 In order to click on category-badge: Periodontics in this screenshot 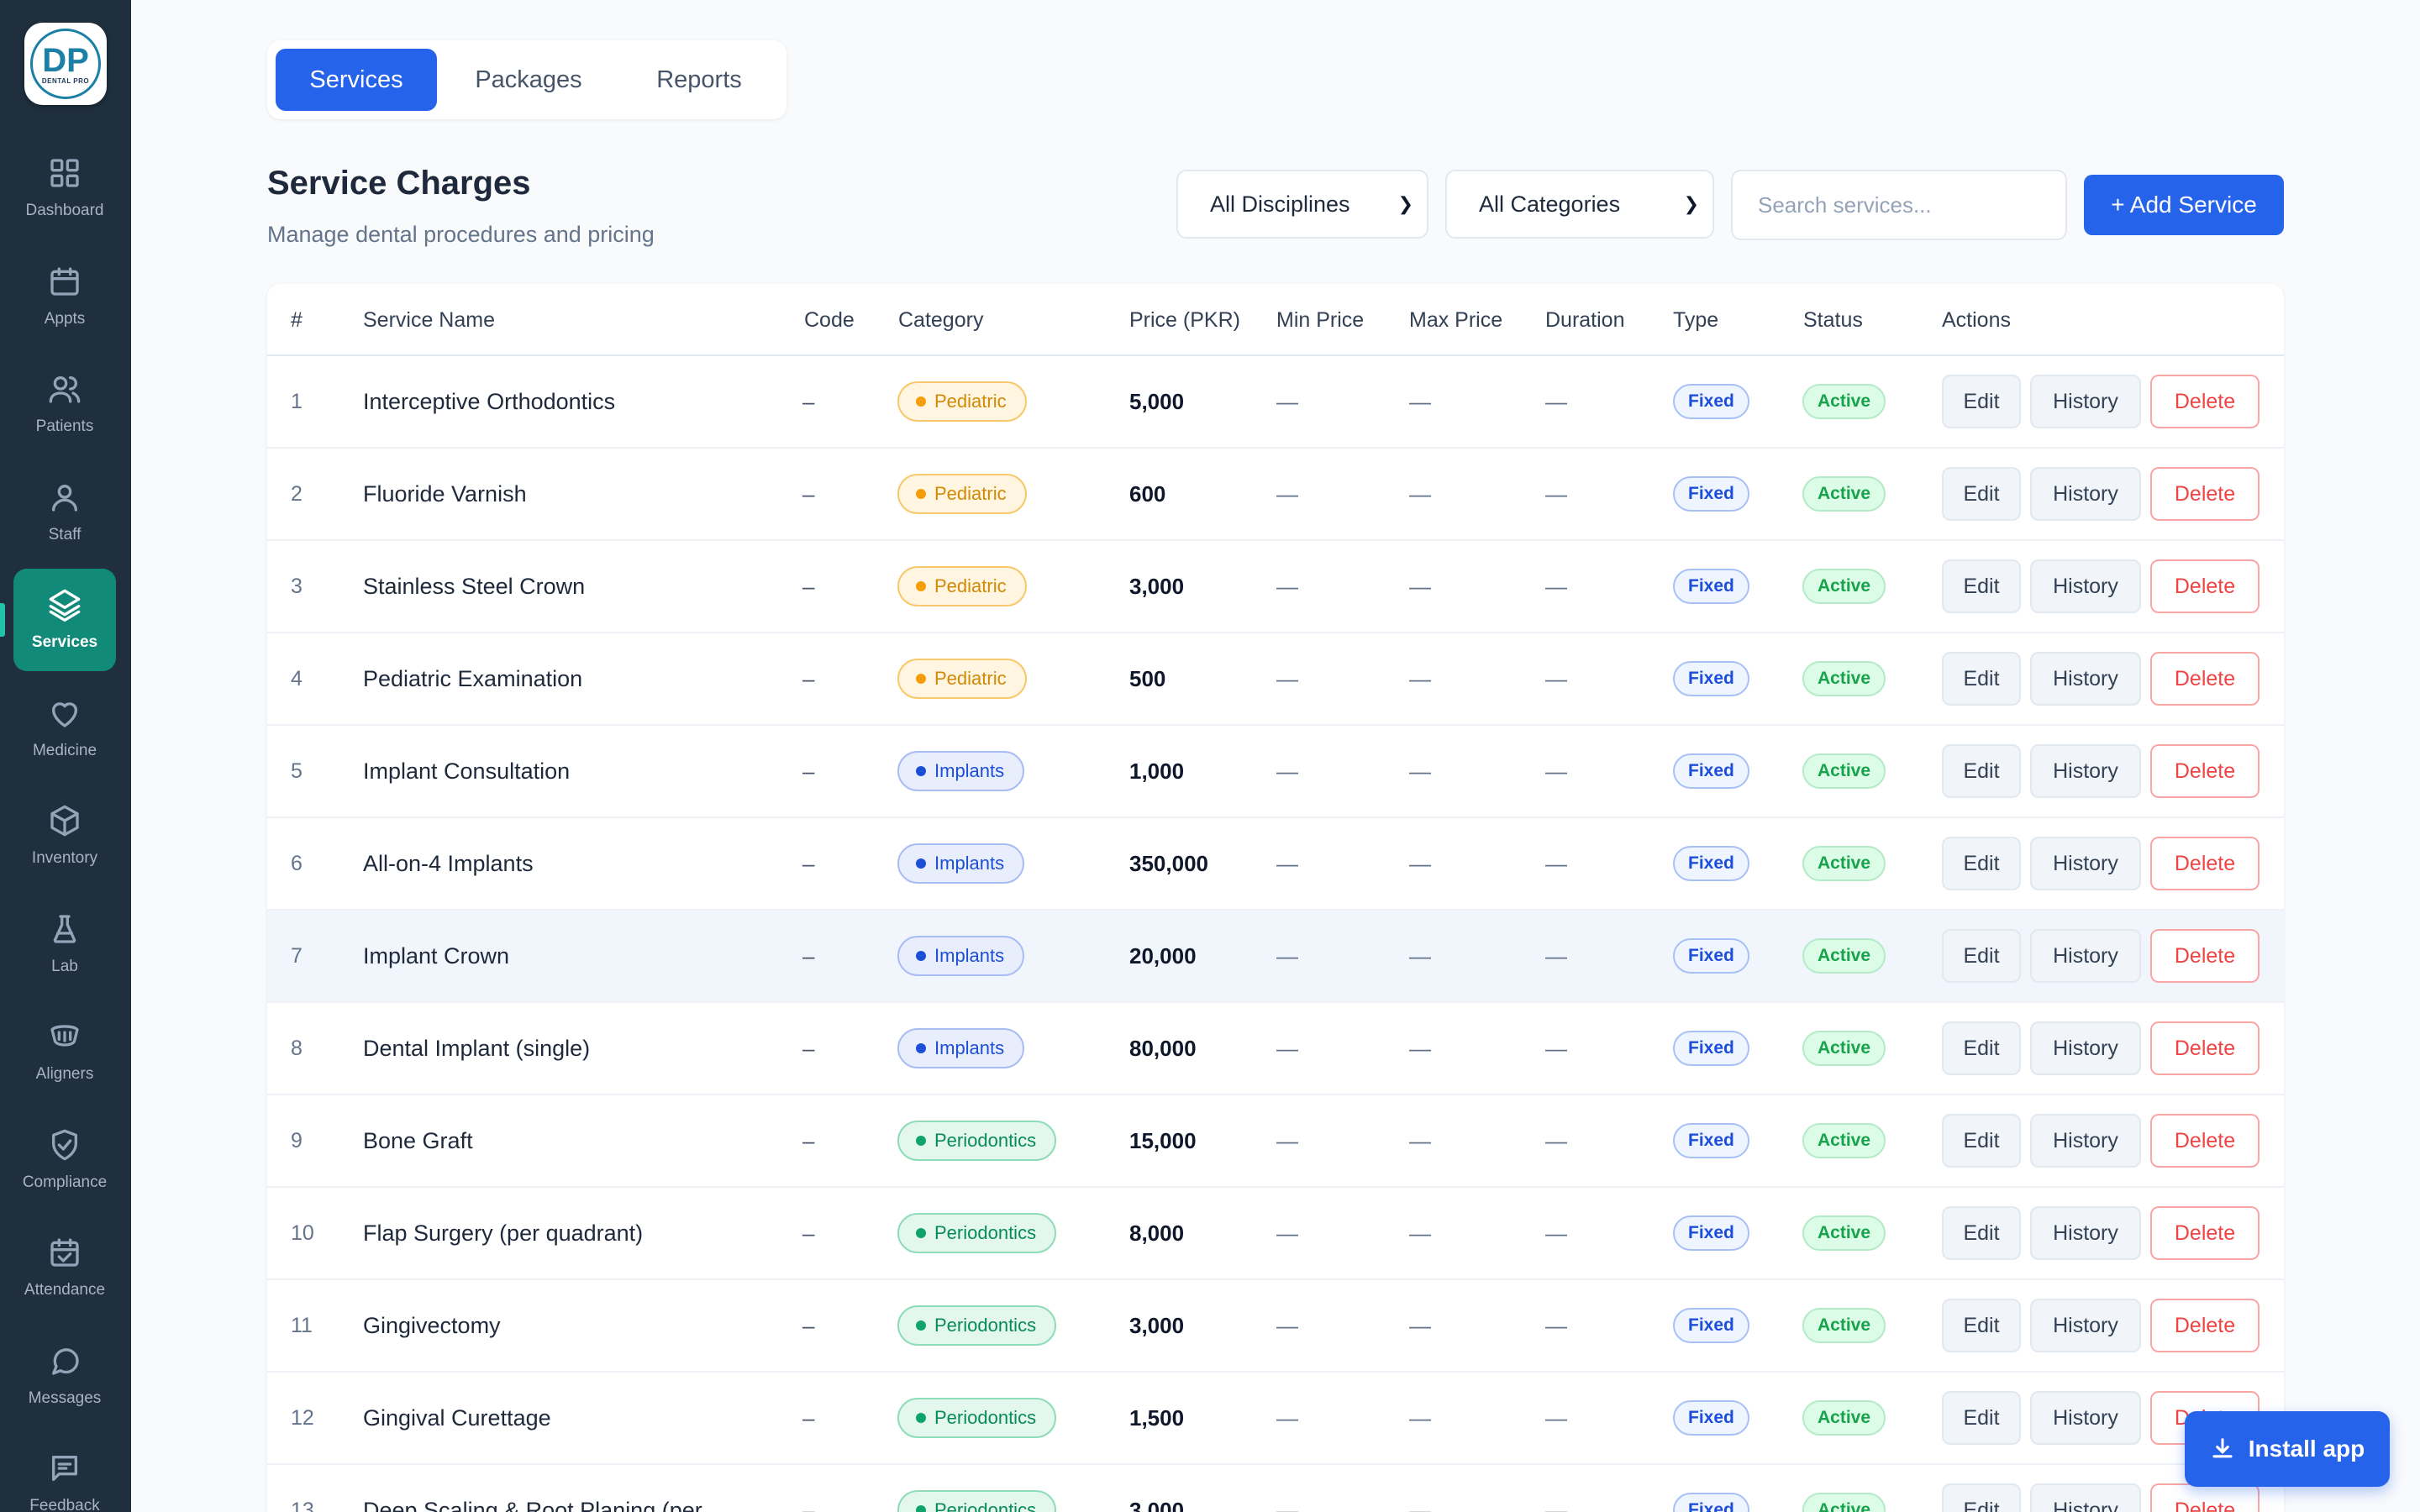, I will do `click(977, 1325)`.